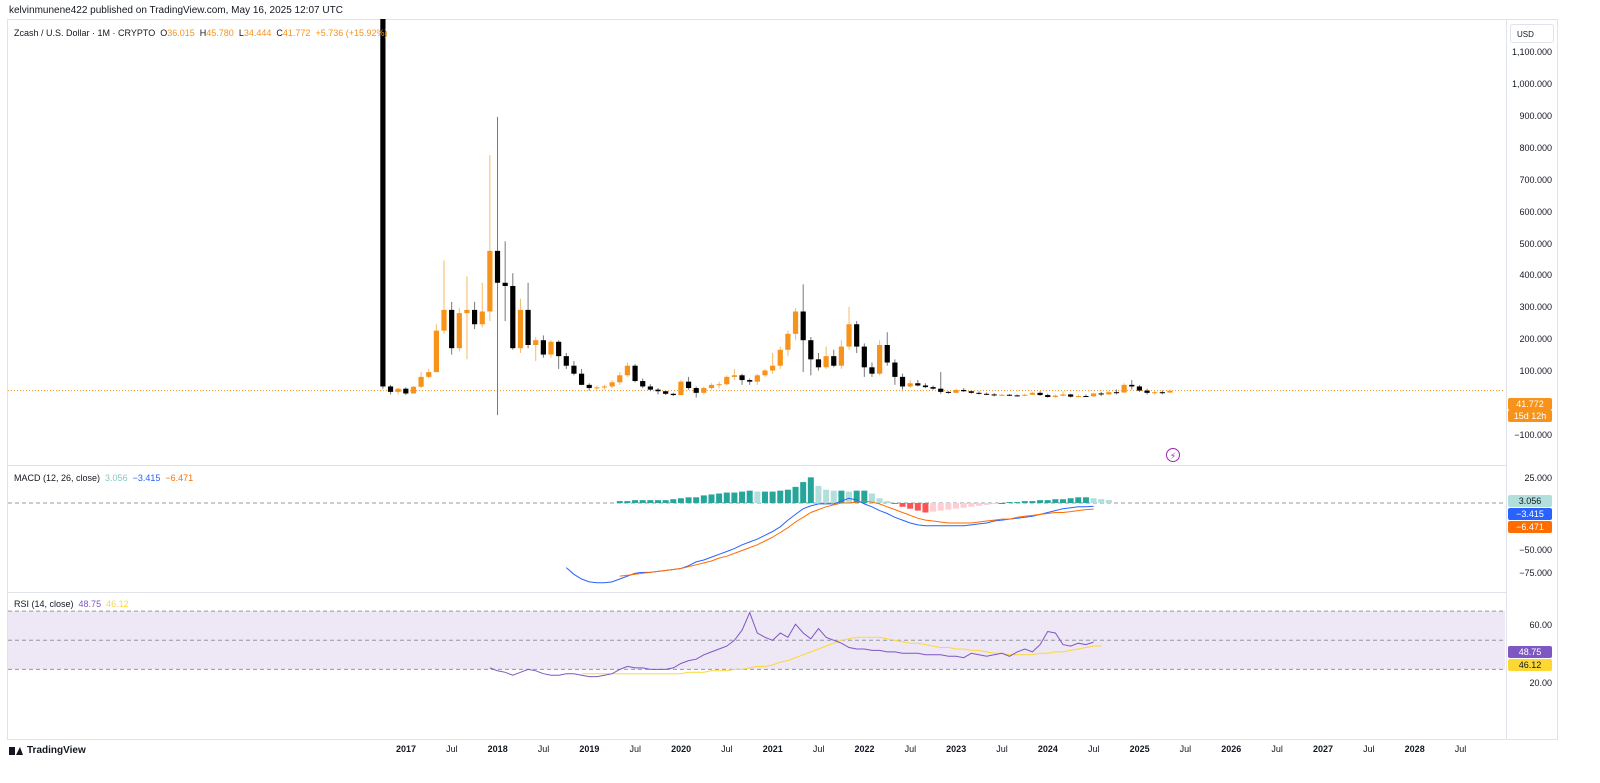 This screenshot has height=783, width=1600. I want to click on rsi-badge: 48.75, so click(1530, 652).